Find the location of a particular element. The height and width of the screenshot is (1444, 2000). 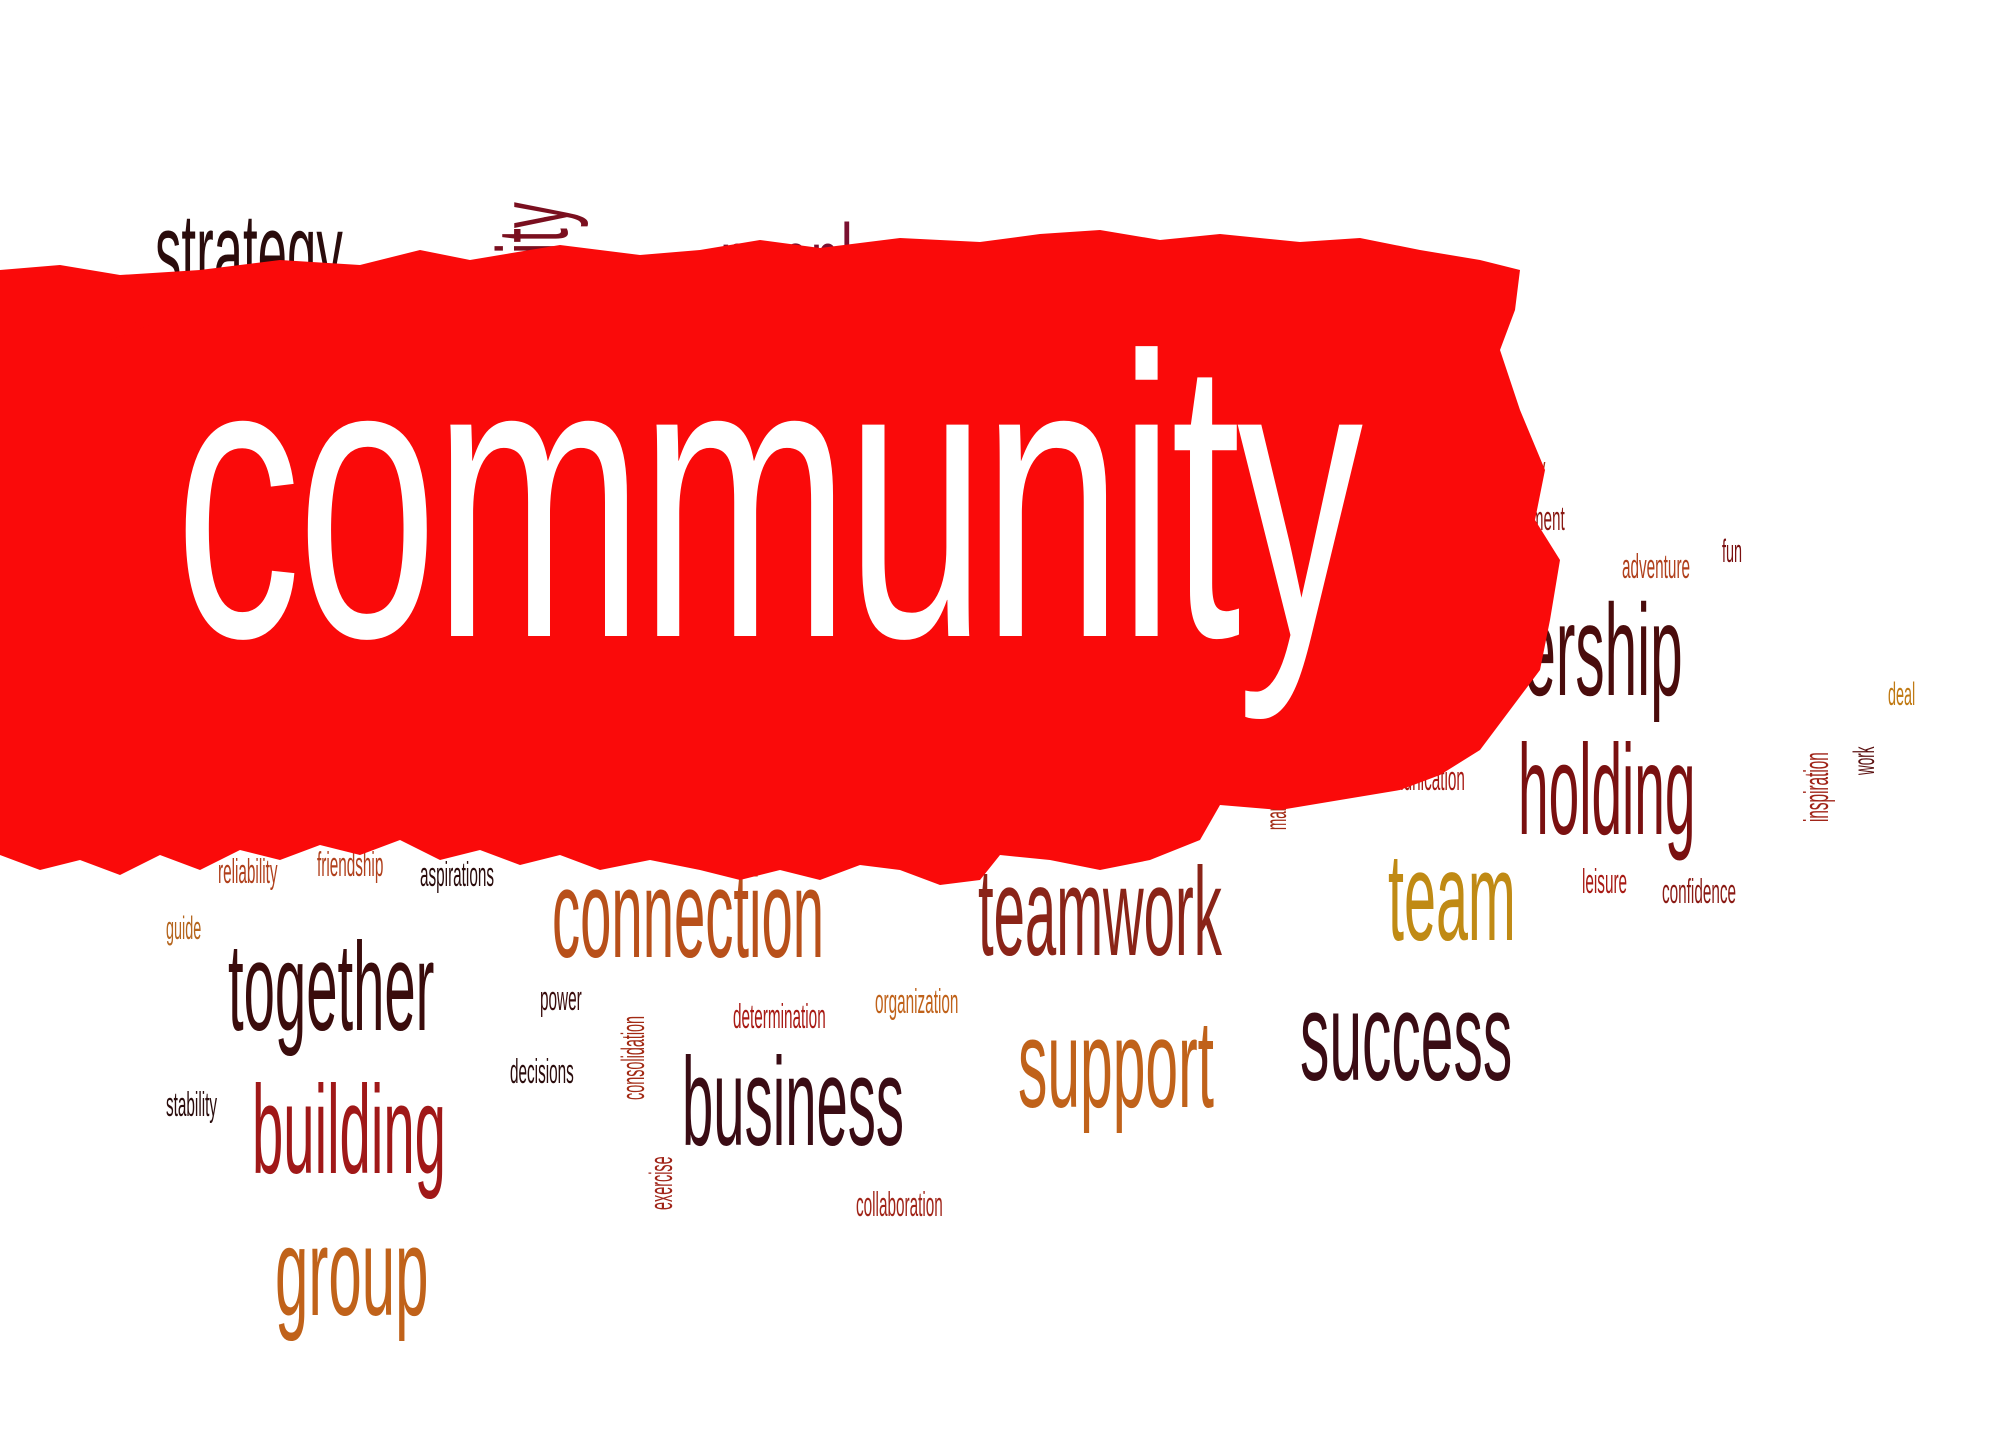

word-deal: deal is located at coordinates (1902, 694).